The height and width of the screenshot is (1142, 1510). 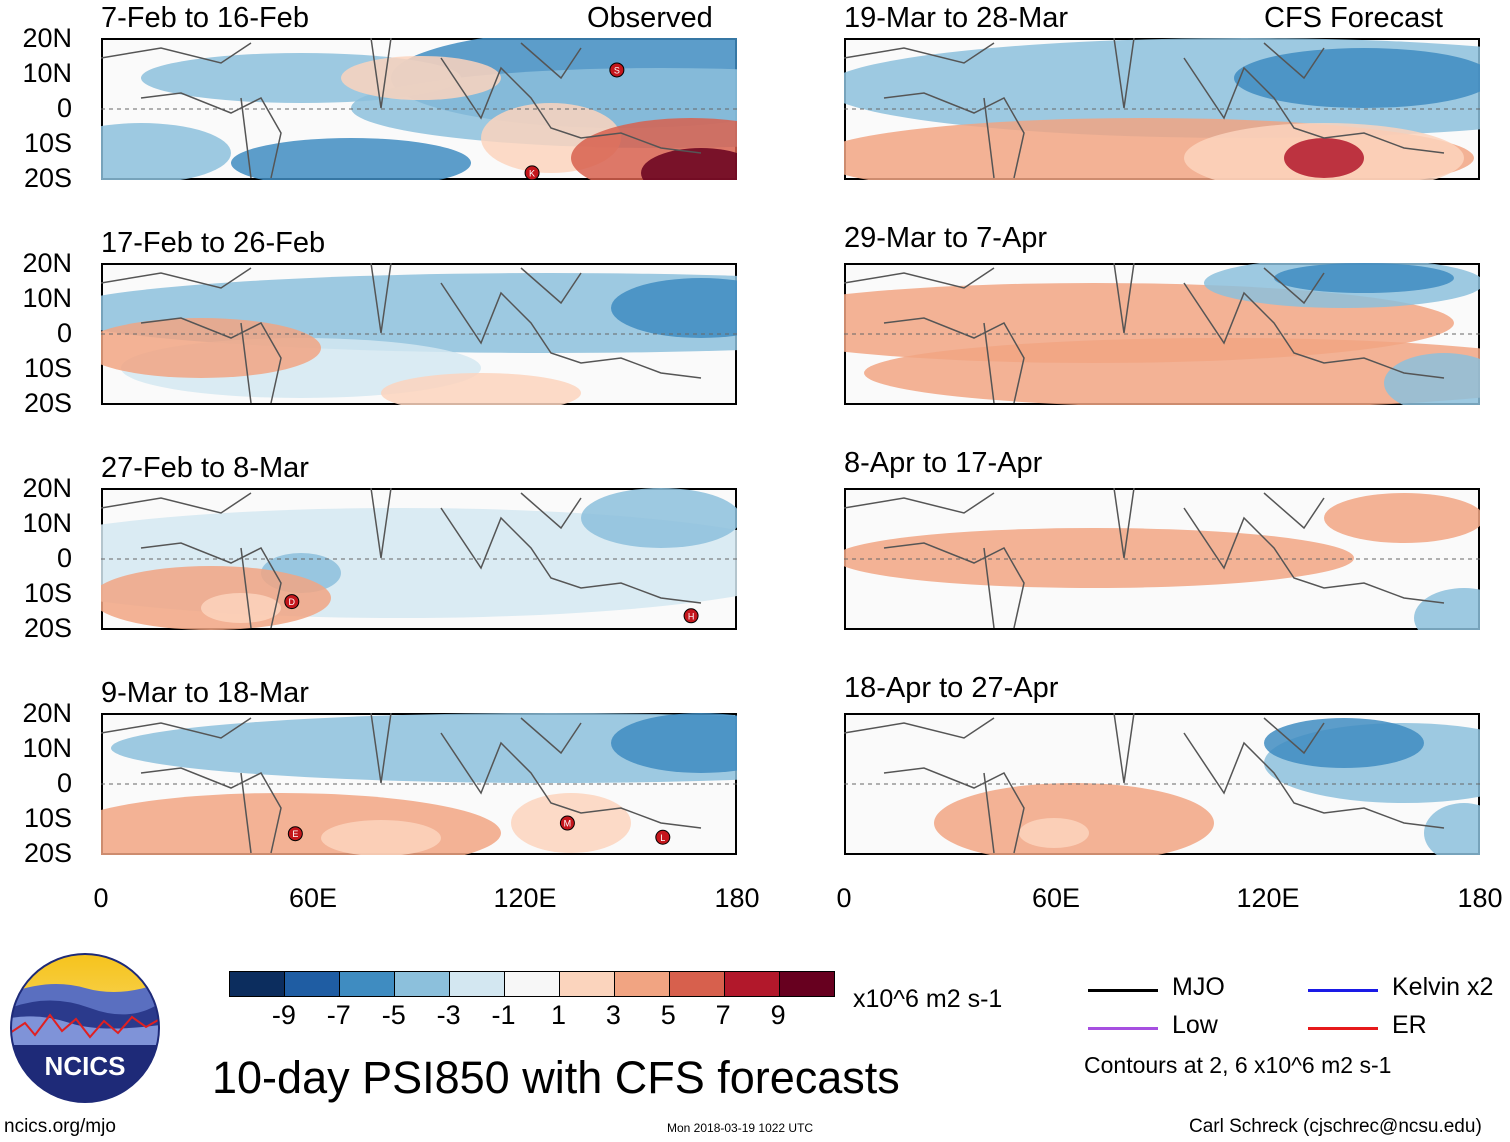 I want to click on observed-label: Observed, so click(x=650, y=18).